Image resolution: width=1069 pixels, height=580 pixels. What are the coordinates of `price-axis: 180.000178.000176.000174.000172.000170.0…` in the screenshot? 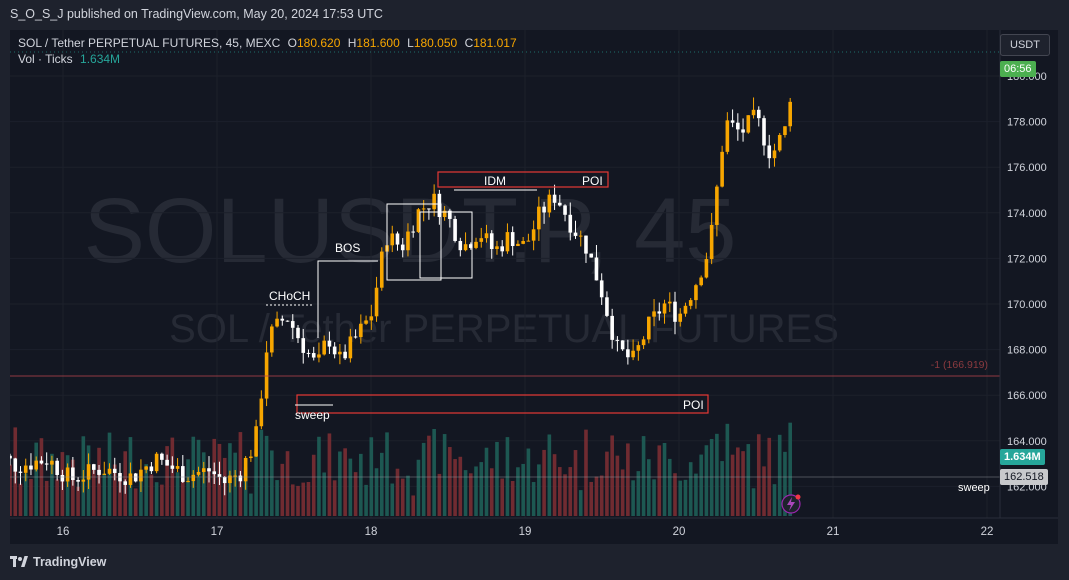 It's located at (1027, 282).